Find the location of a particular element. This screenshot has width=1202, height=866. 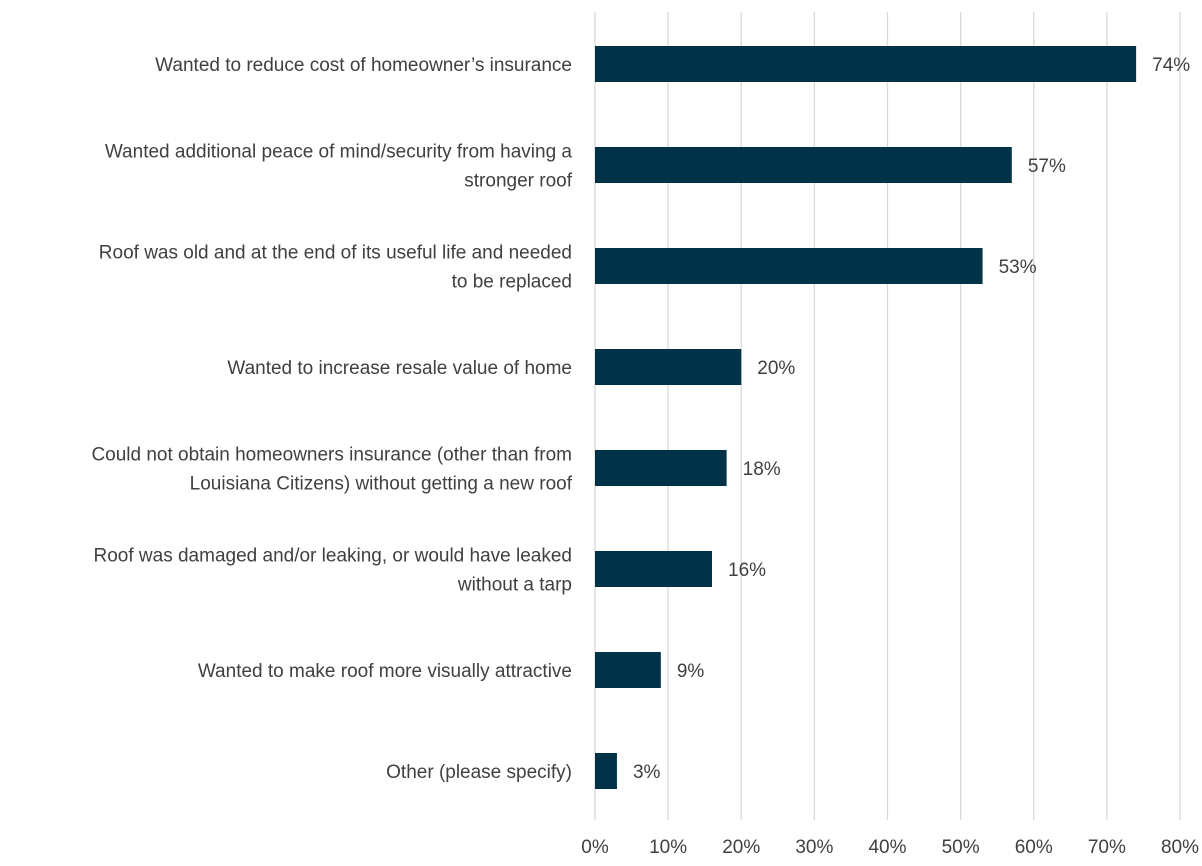

value-label: 9% is located at coordinates (691, 671).